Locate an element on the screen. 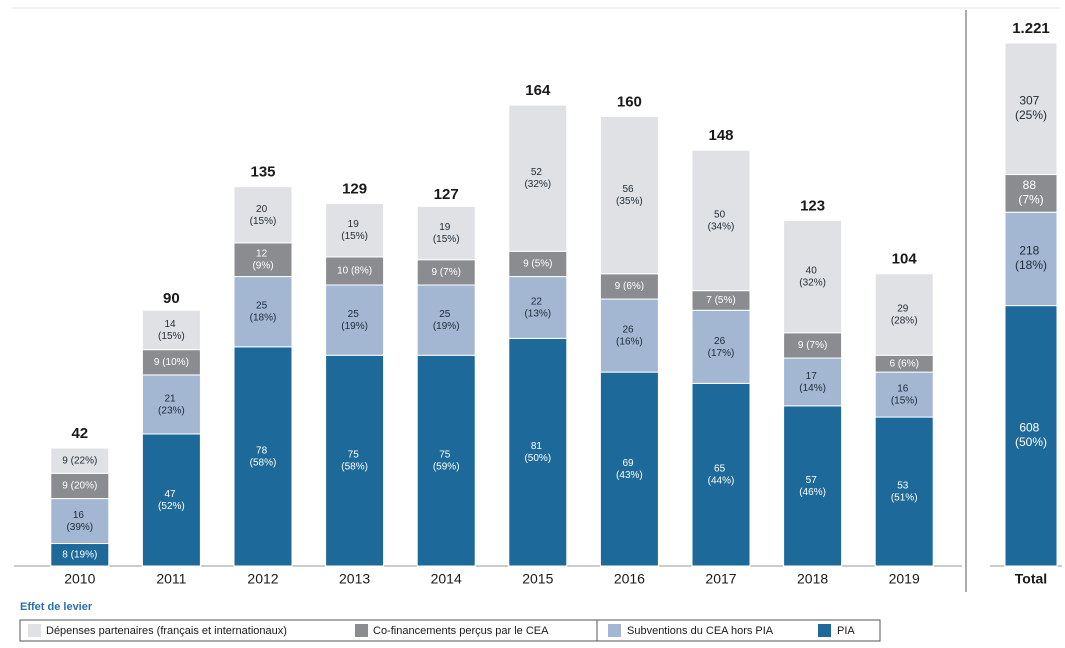  value-label-part: 14 is located at coordinates (171, 324).